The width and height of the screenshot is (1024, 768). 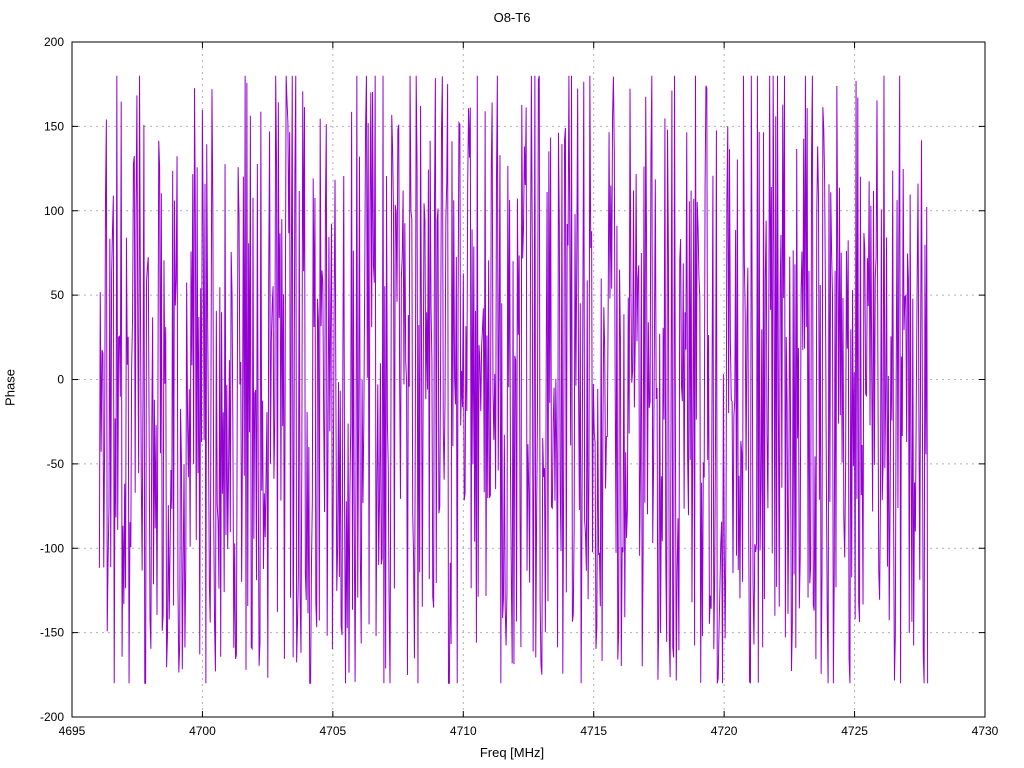 I want to click on y-tick-label: -200, so click(x=52, y=717).